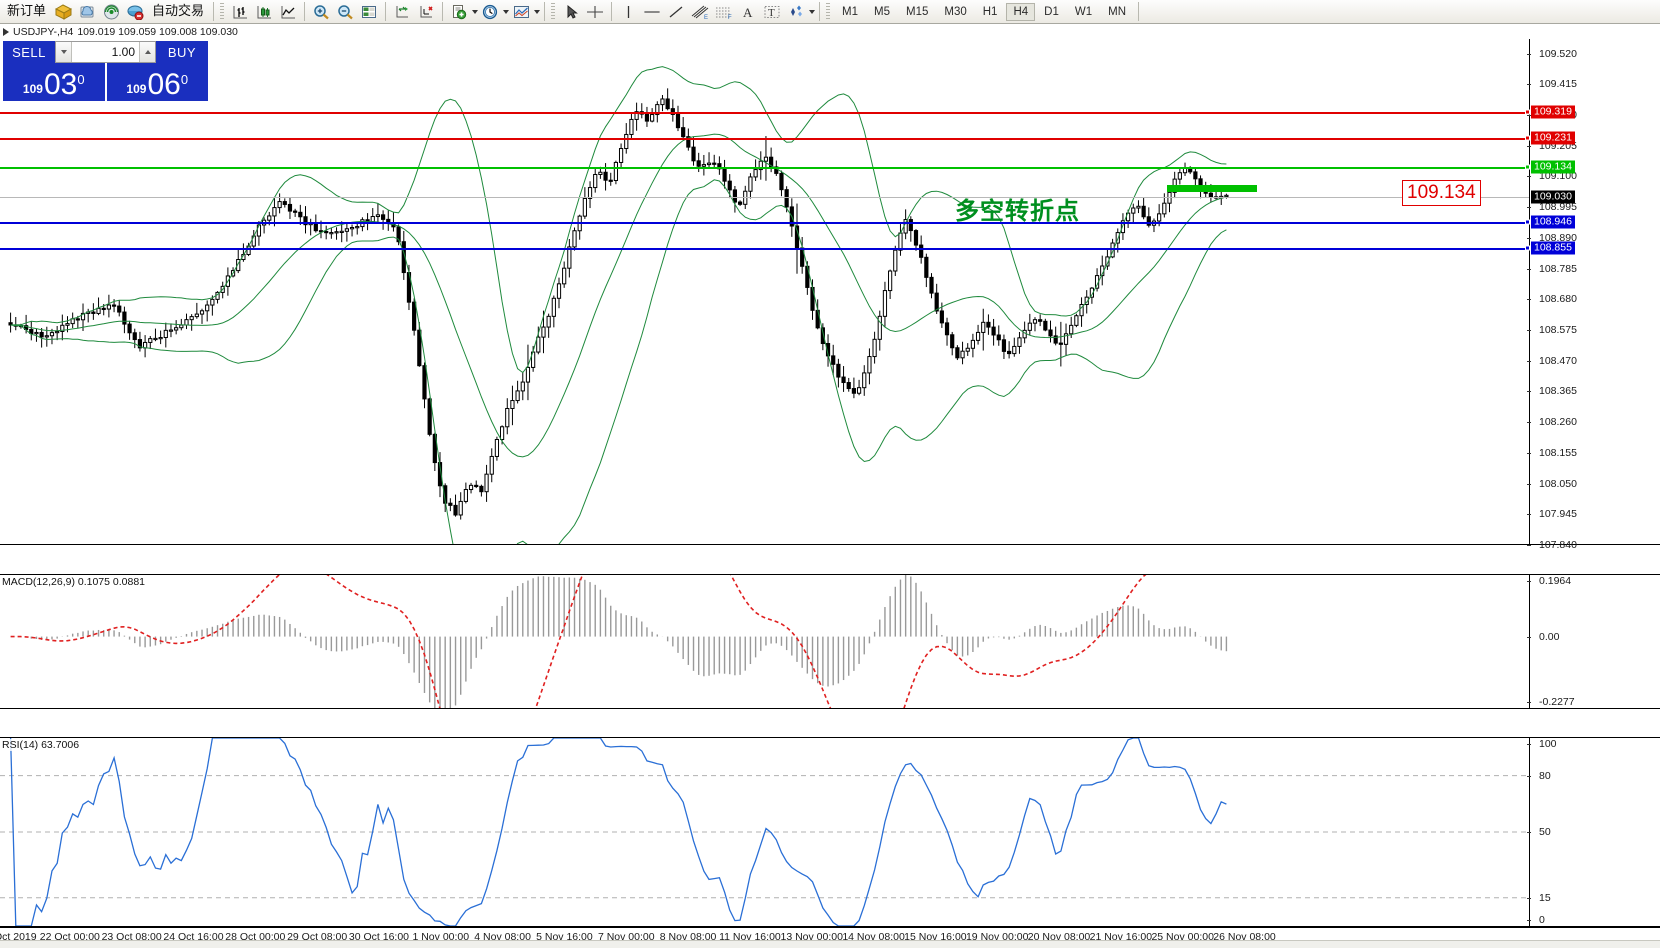  Describe the element at coordinates (1117, 11) in the screenshot. I see `timeframe-mn: MN` at that location.